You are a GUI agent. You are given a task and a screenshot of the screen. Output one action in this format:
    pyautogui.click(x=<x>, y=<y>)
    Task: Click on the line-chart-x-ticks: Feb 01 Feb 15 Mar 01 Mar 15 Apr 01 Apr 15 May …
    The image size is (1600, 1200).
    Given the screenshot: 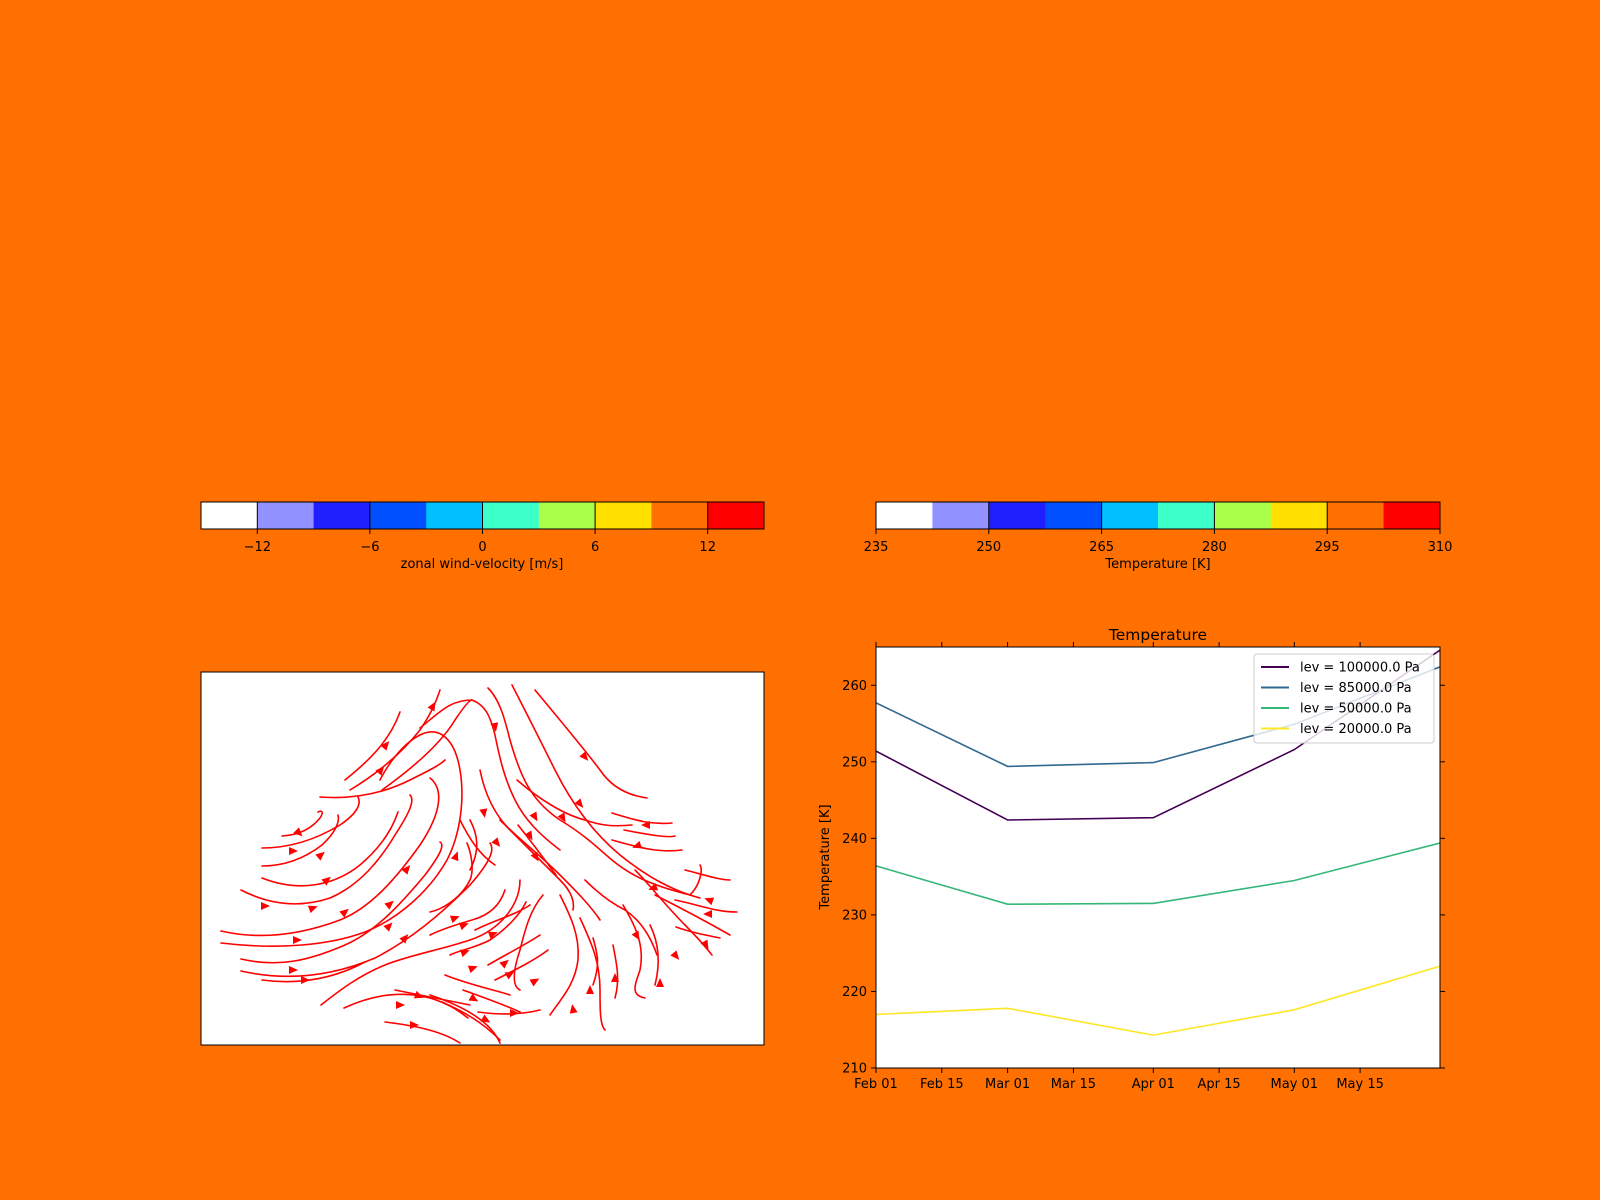 What is the action you would take?
    pyautogui.click(x=1119, y=867)
    